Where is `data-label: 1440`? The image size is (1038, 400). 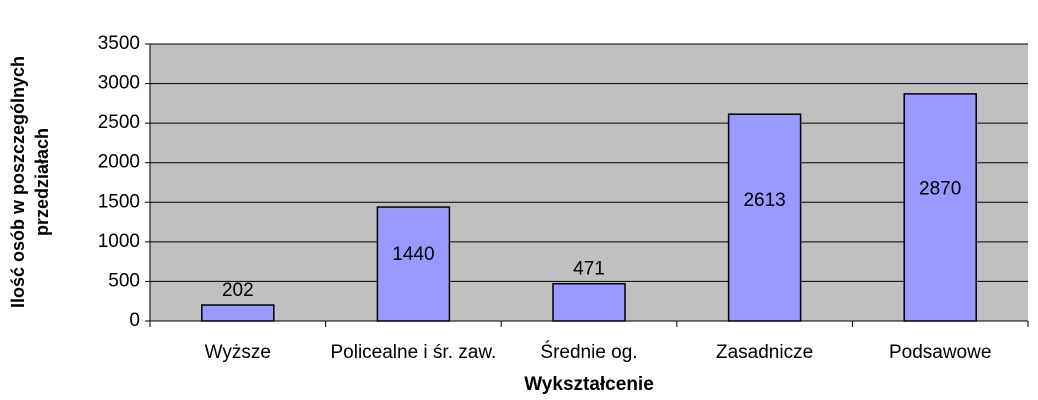
data-label: 1440 is located at coordinates (413, 254).